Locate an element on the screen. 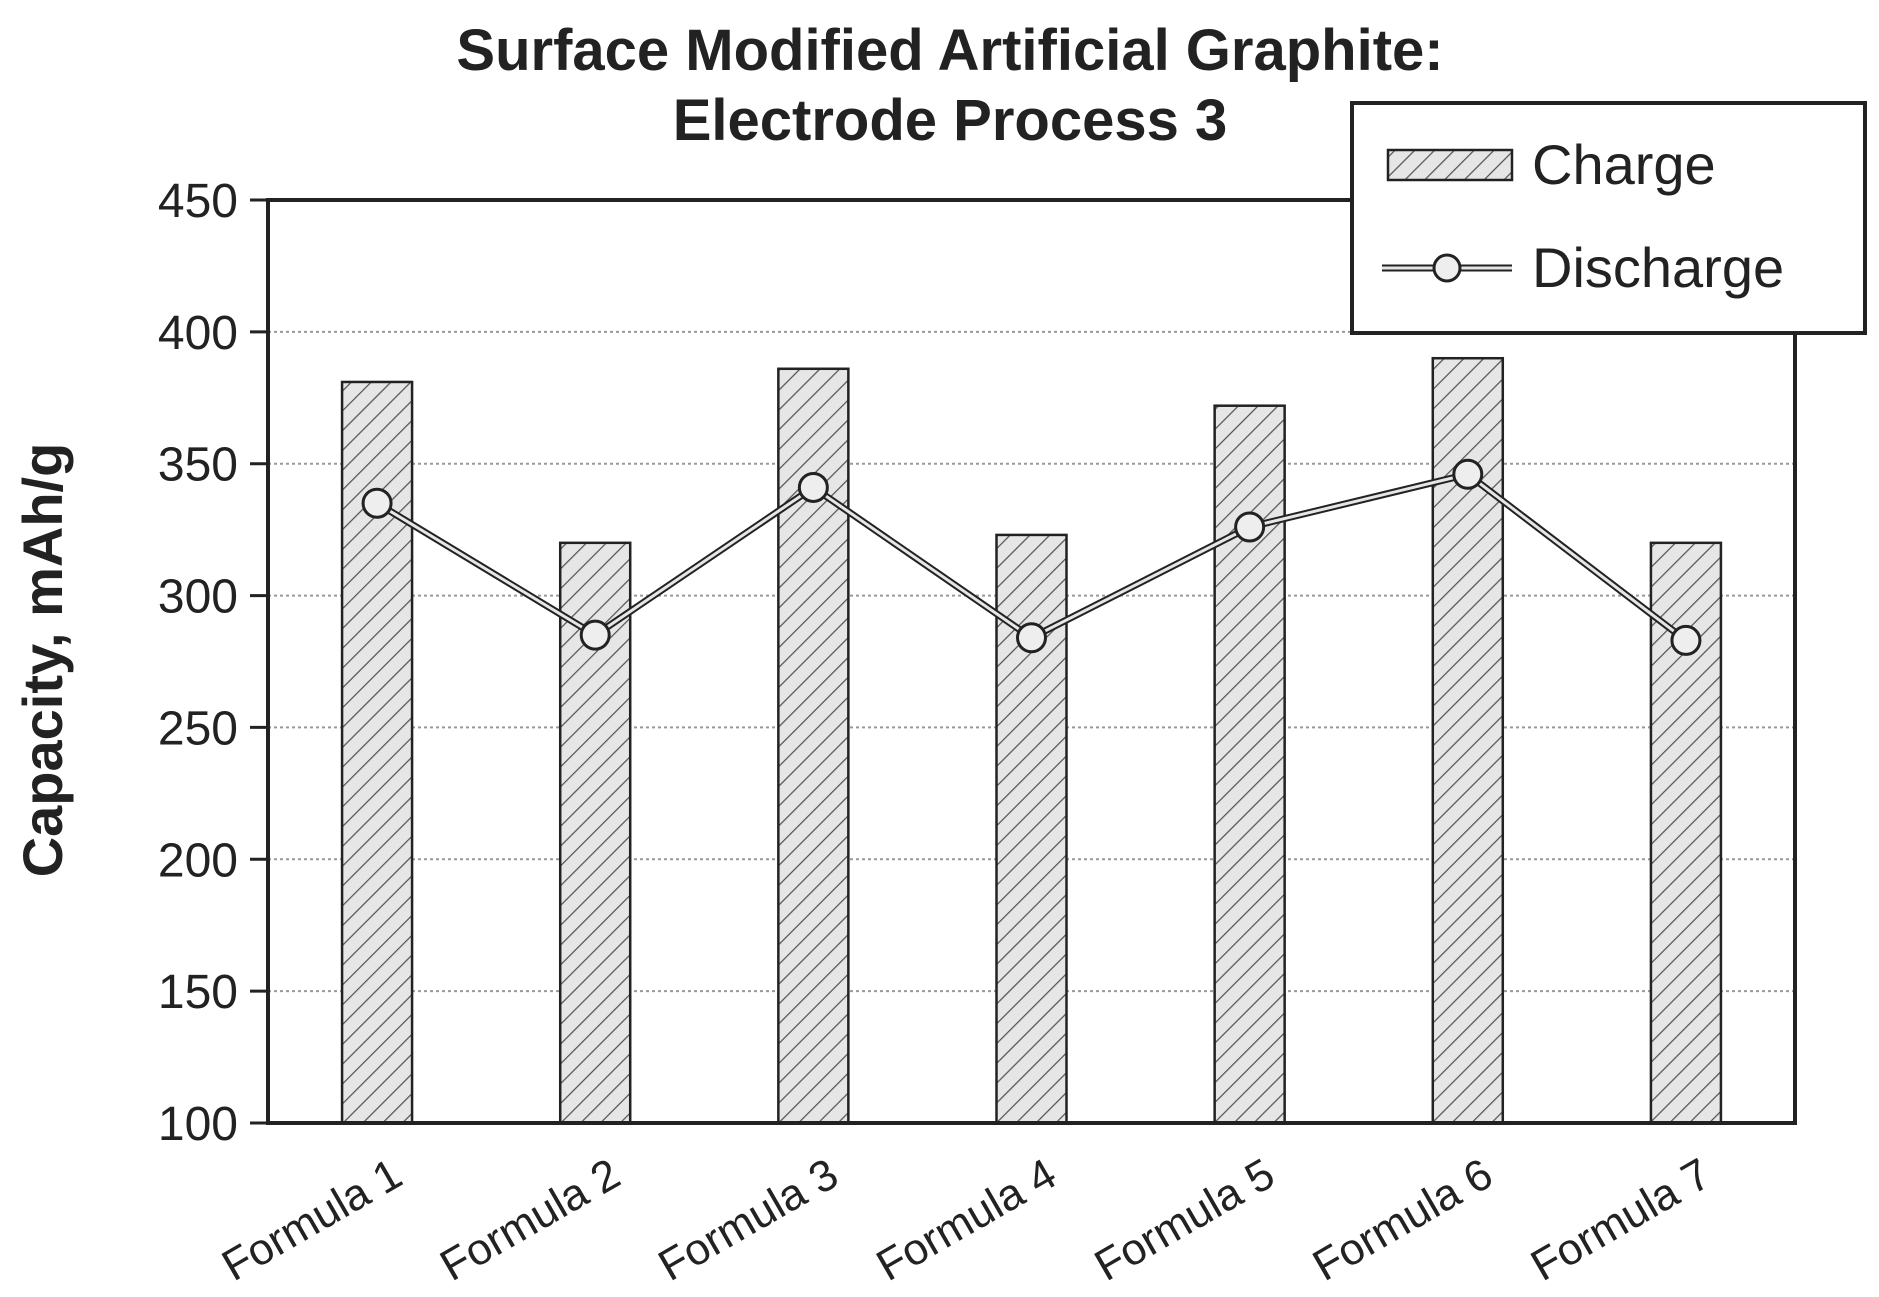 The image size is (1879, 1297). legend-charge-swatch is located at coordinates (1450, 165).